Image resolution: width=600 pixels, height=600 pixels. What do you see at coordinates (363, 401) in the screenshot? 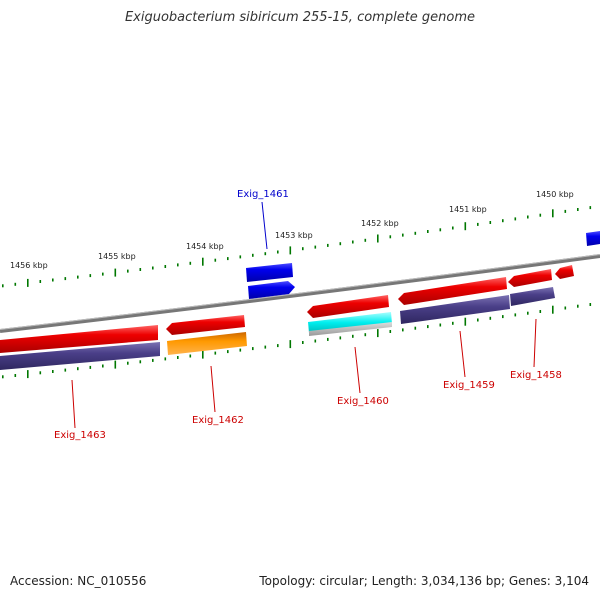
I see `gene-label-exig-1460: Exig_1460` at bounding box center [363, 401].